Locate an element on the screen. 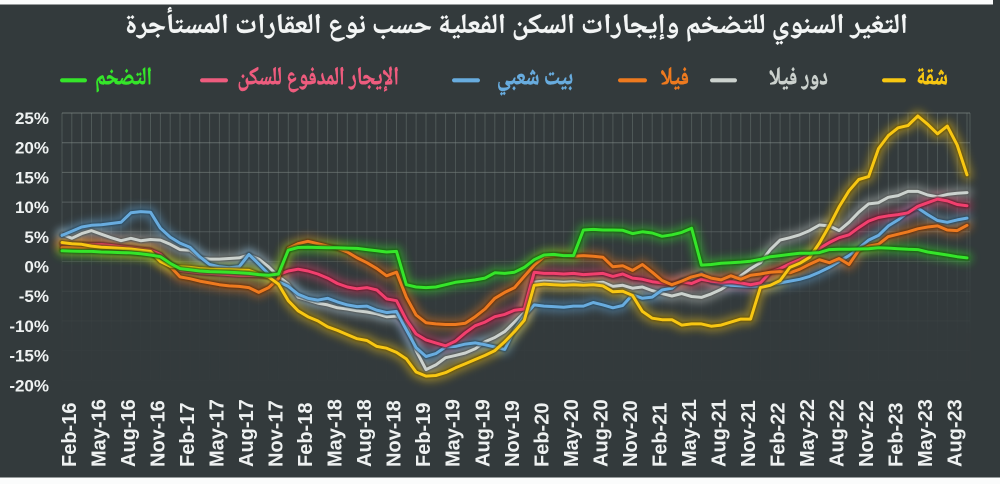 The height and width of the screenshot is (484, 1000). svg-text: Feb-20 is located at coordinates (542, 435).